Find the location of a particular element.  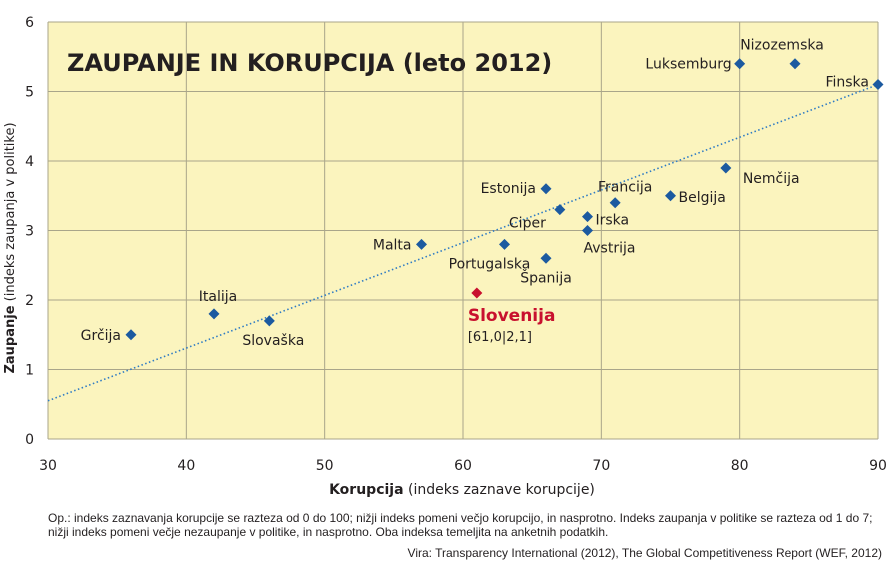

x-axis-label-rest: (indeks zaznave korupcije) is located at coordinates (499, 490).